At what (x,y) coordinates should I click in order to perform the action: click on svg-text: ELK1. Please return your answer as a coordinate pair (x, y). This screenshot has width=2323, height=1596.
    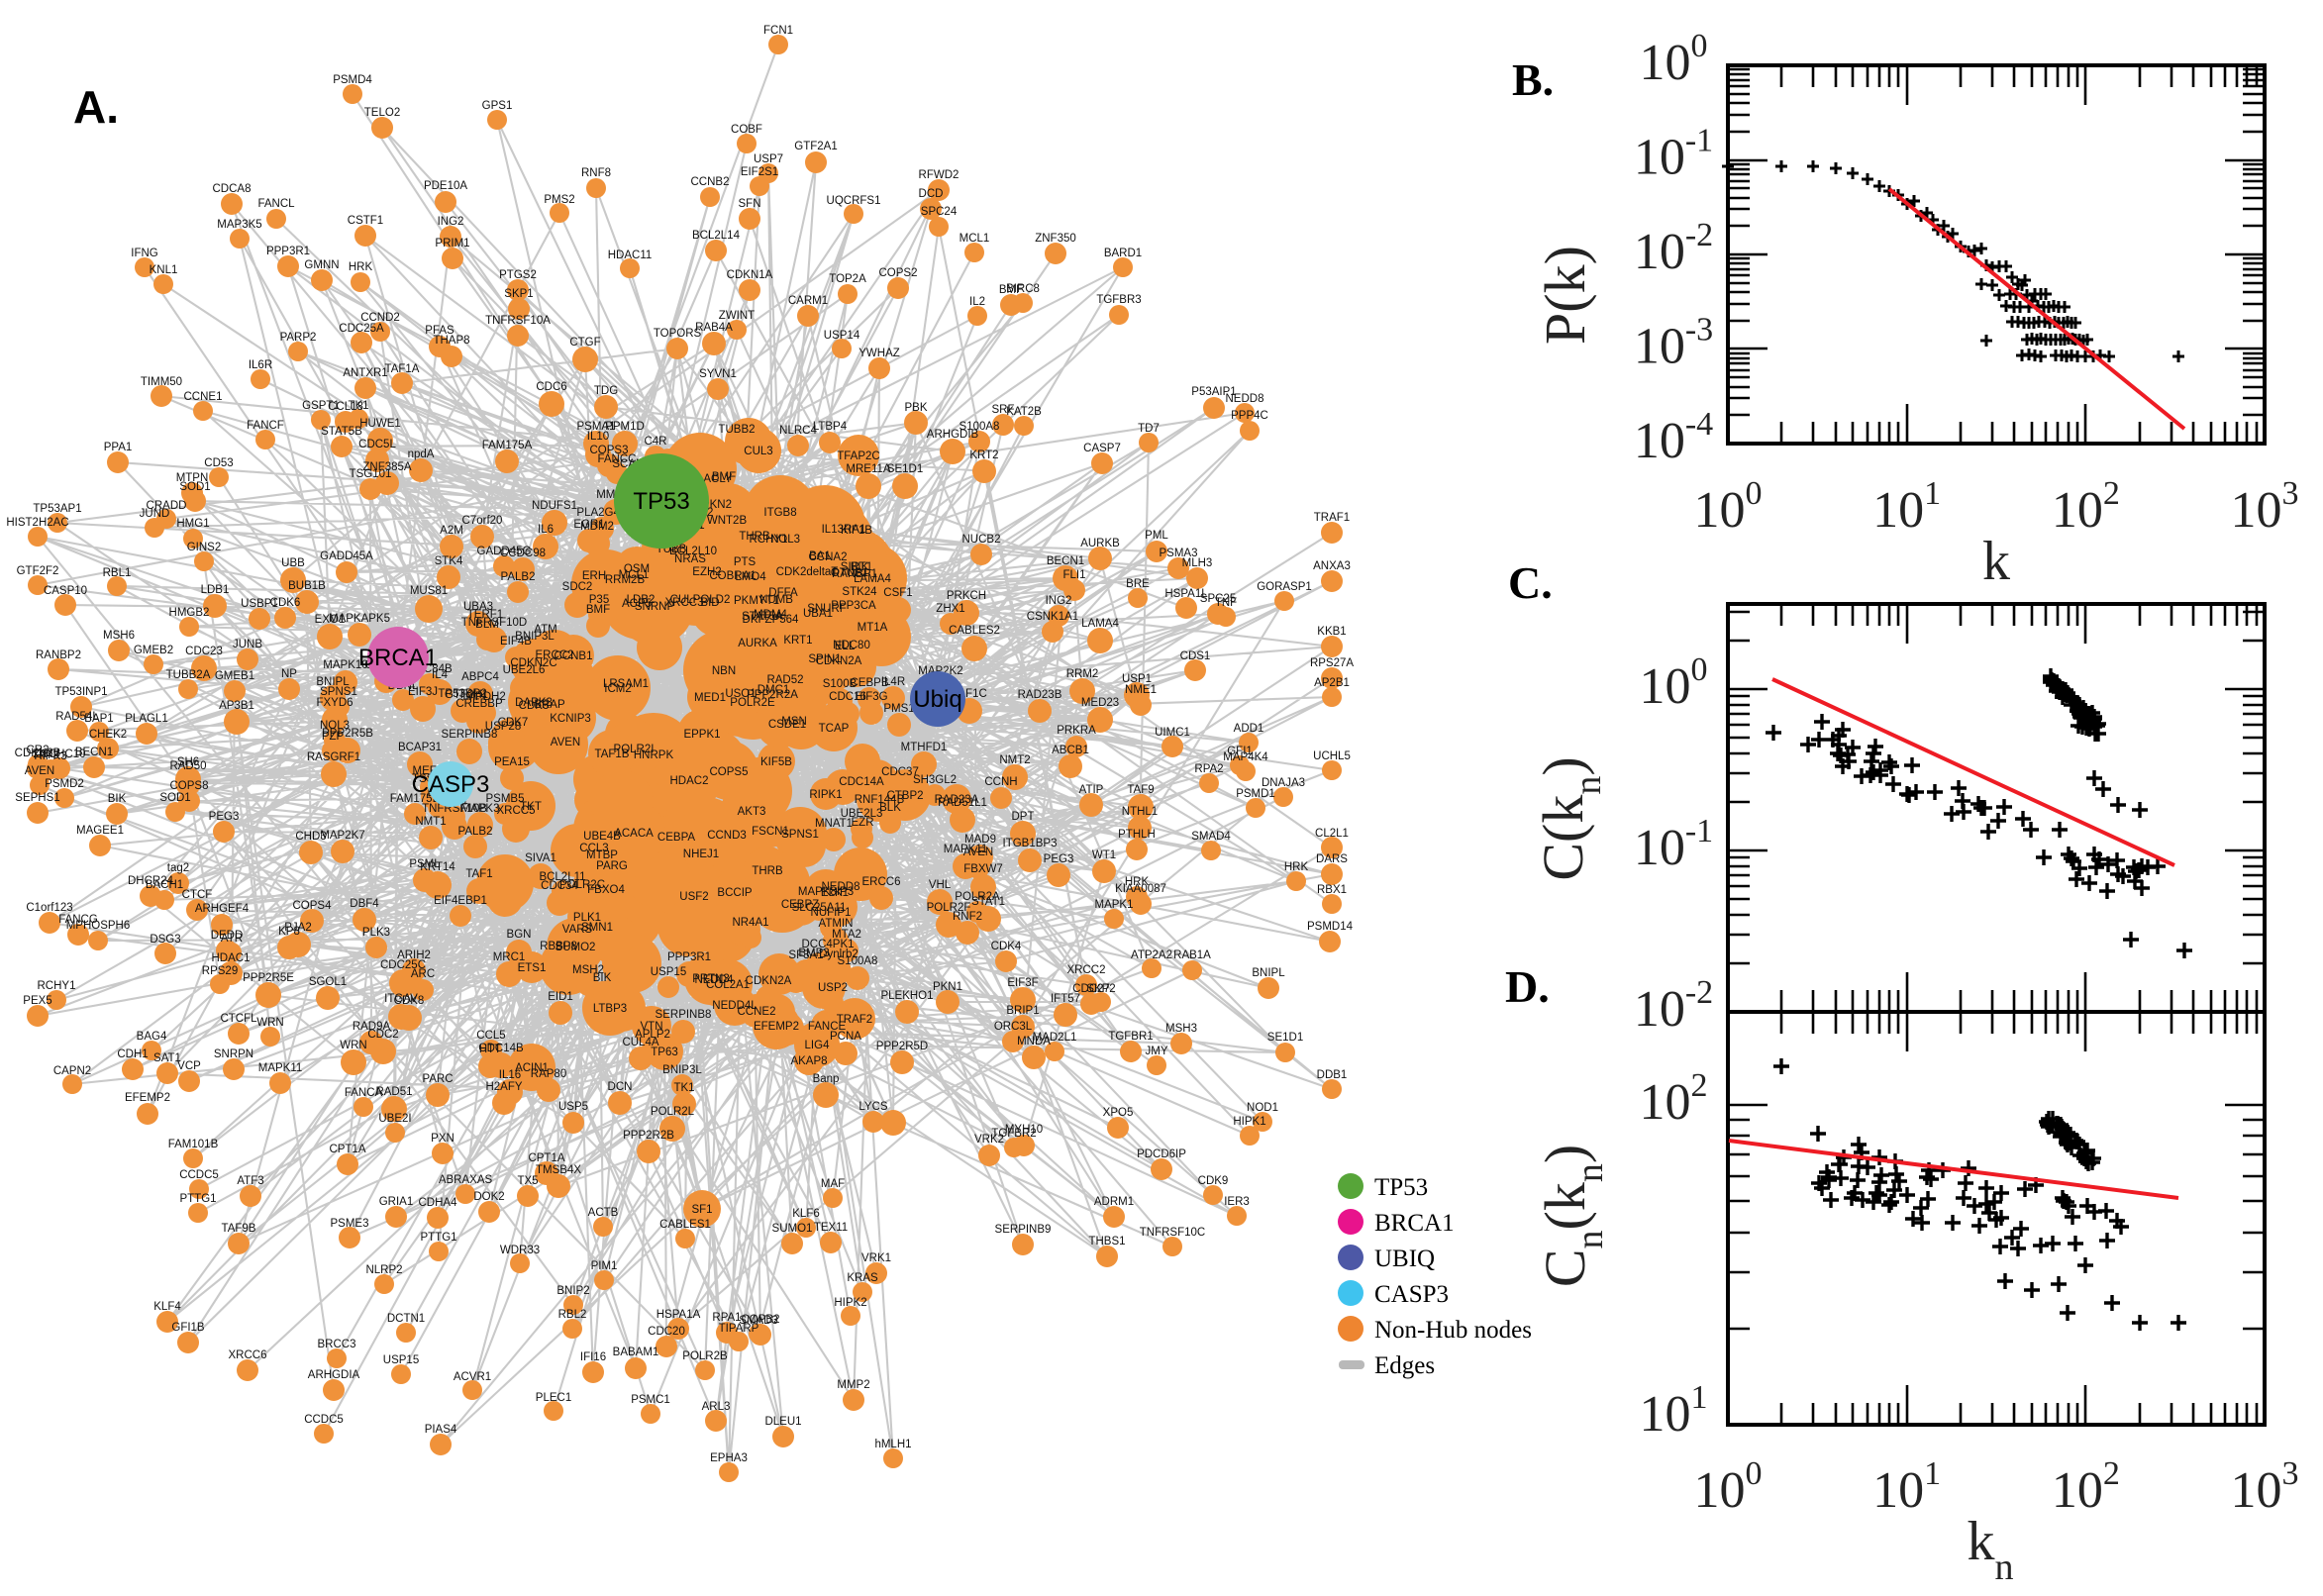
    Looking at the image, I should click on (835, 893).